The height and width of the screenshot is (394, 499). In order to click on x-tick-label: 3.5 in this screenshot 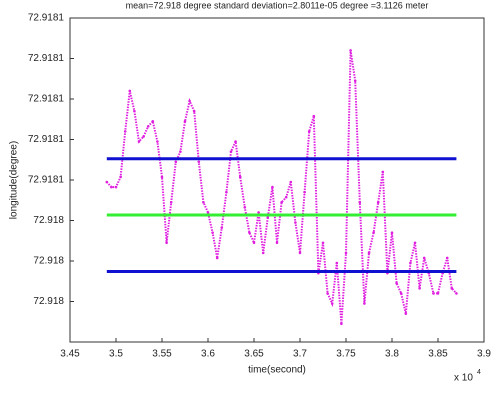, I will do `click(116, 354)`.